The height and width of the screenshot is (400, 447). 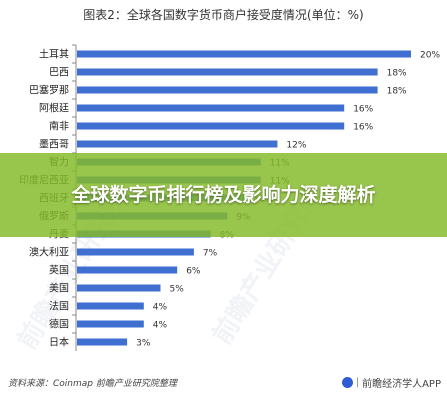 What do you see at coordinates (223, 15) in the screenshot?
I see `chart-title: 图表2：全球各国数字货币商户接受度情况(单位：%)` at bounding box center [223, 15].